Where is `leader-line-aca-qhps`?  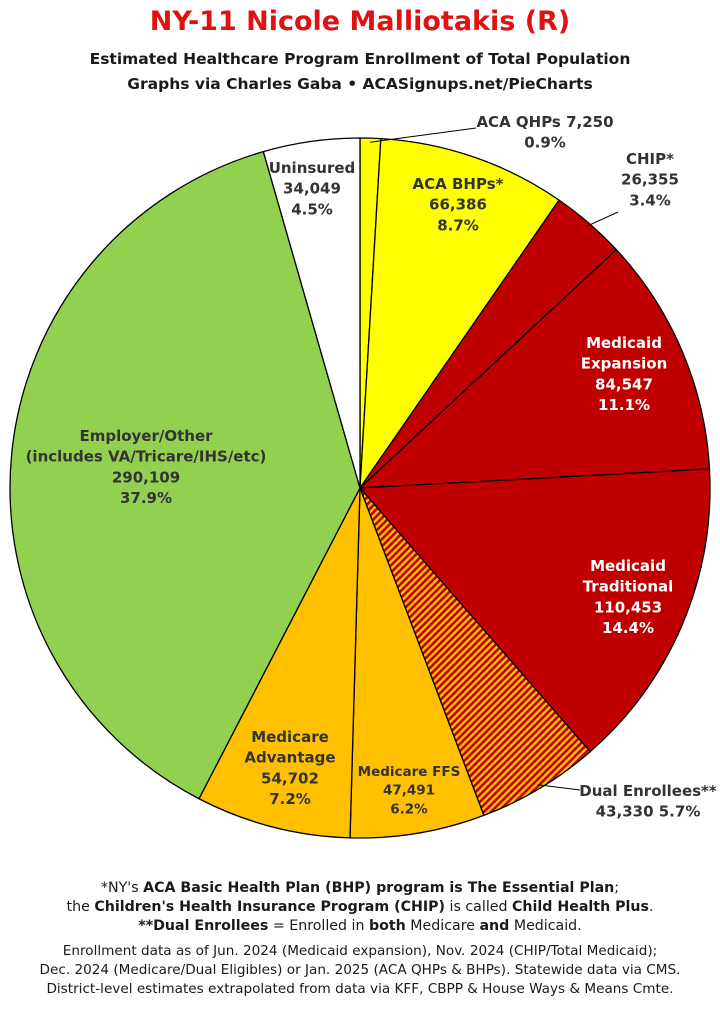
leader-line-aca-qhps is located at coordinates (423, 135).